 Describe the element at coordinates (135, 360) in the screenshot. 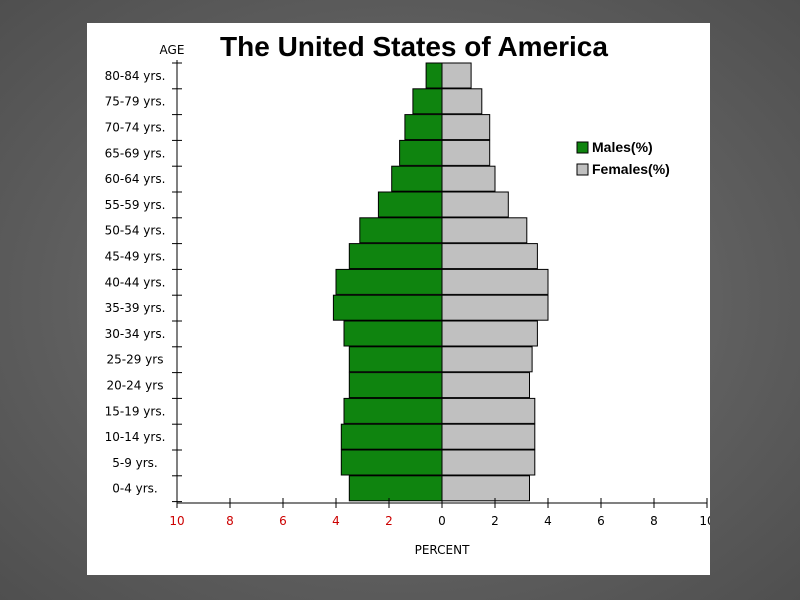

I see `y-tick-label: 25-29 yrs` at that location.